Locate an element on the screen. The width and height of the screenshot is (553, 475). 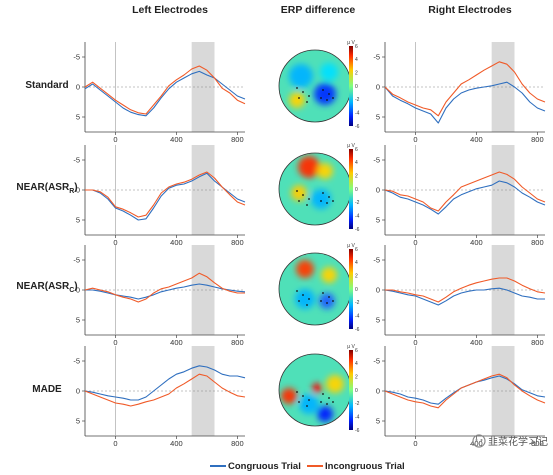
panel-right-1: -5 0 5 0 400 800 is located at coordinates (459, 196).